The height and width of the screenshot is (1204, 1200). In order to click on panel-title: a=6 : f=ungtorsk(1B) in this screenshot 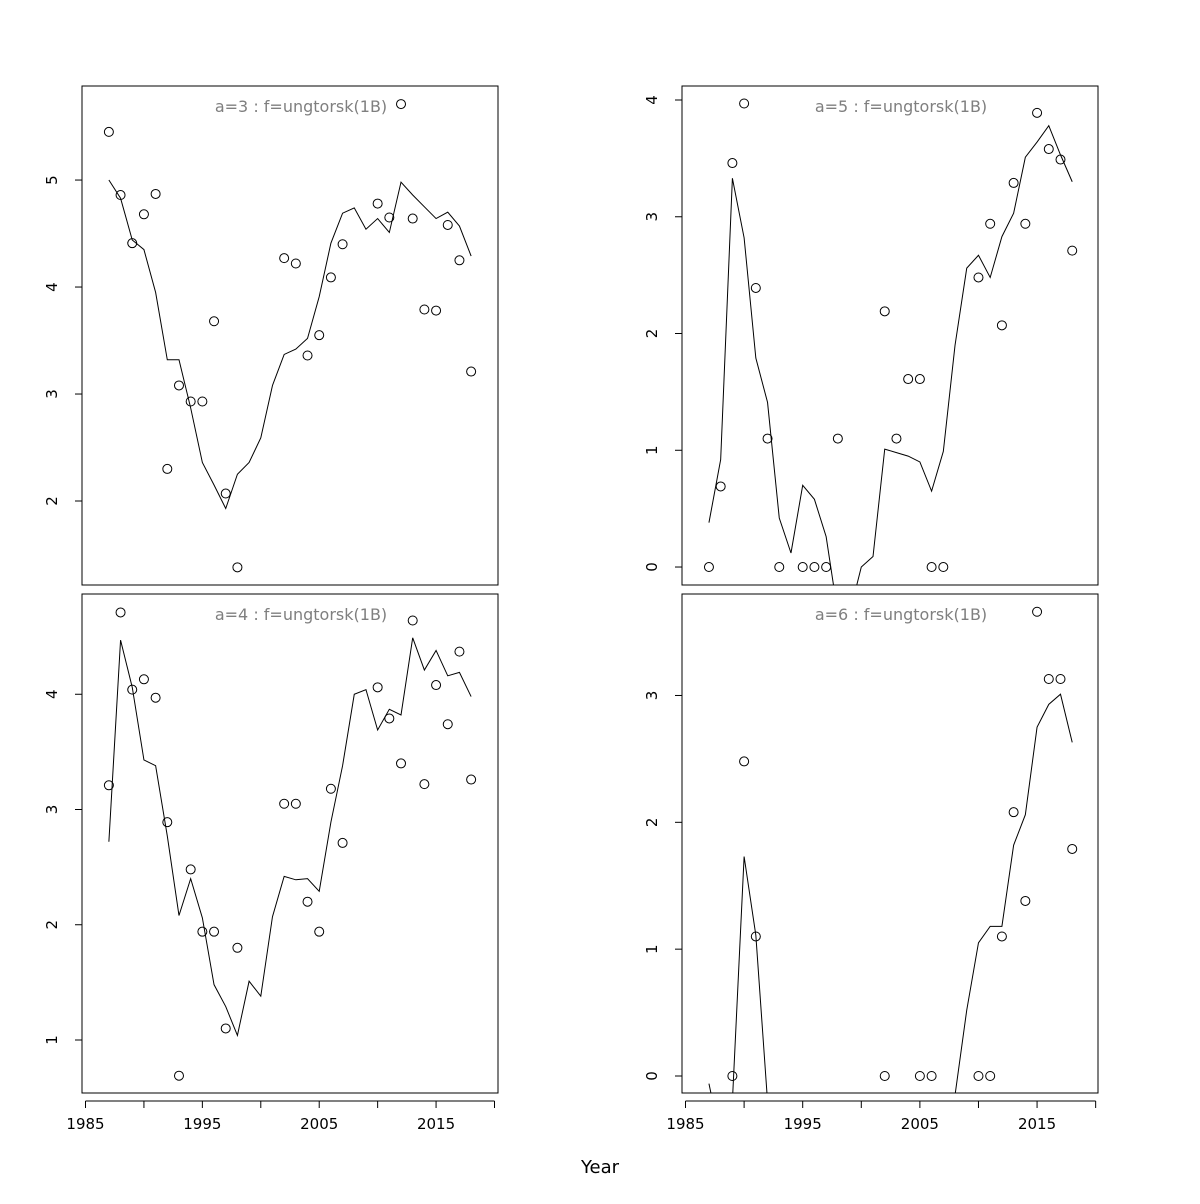, I will do `click(901, 614)`.